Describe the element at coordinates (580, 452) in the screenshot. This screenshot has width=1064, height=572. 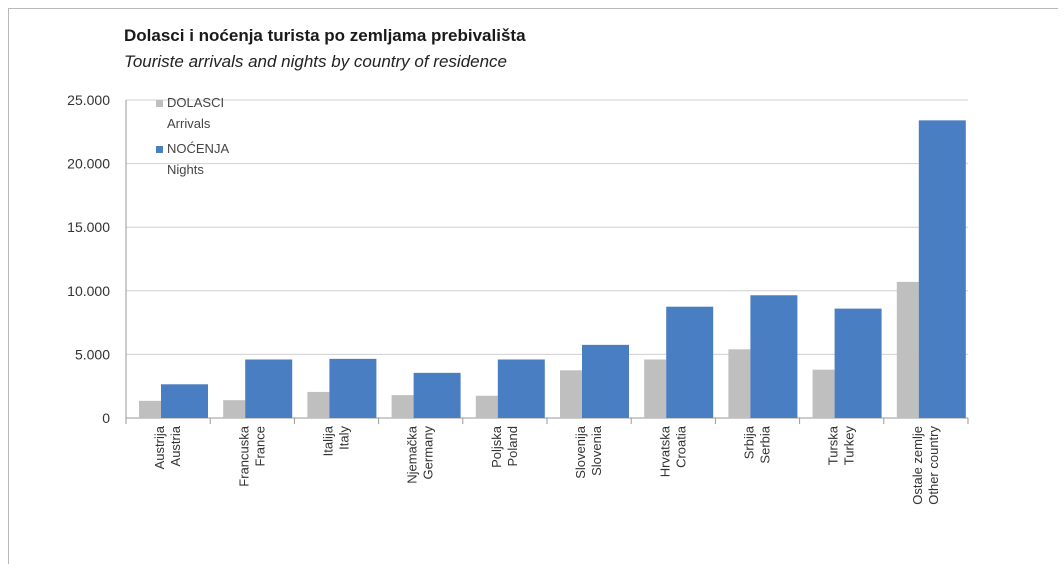
I see `x-tick-label: Slovenija` at that location.